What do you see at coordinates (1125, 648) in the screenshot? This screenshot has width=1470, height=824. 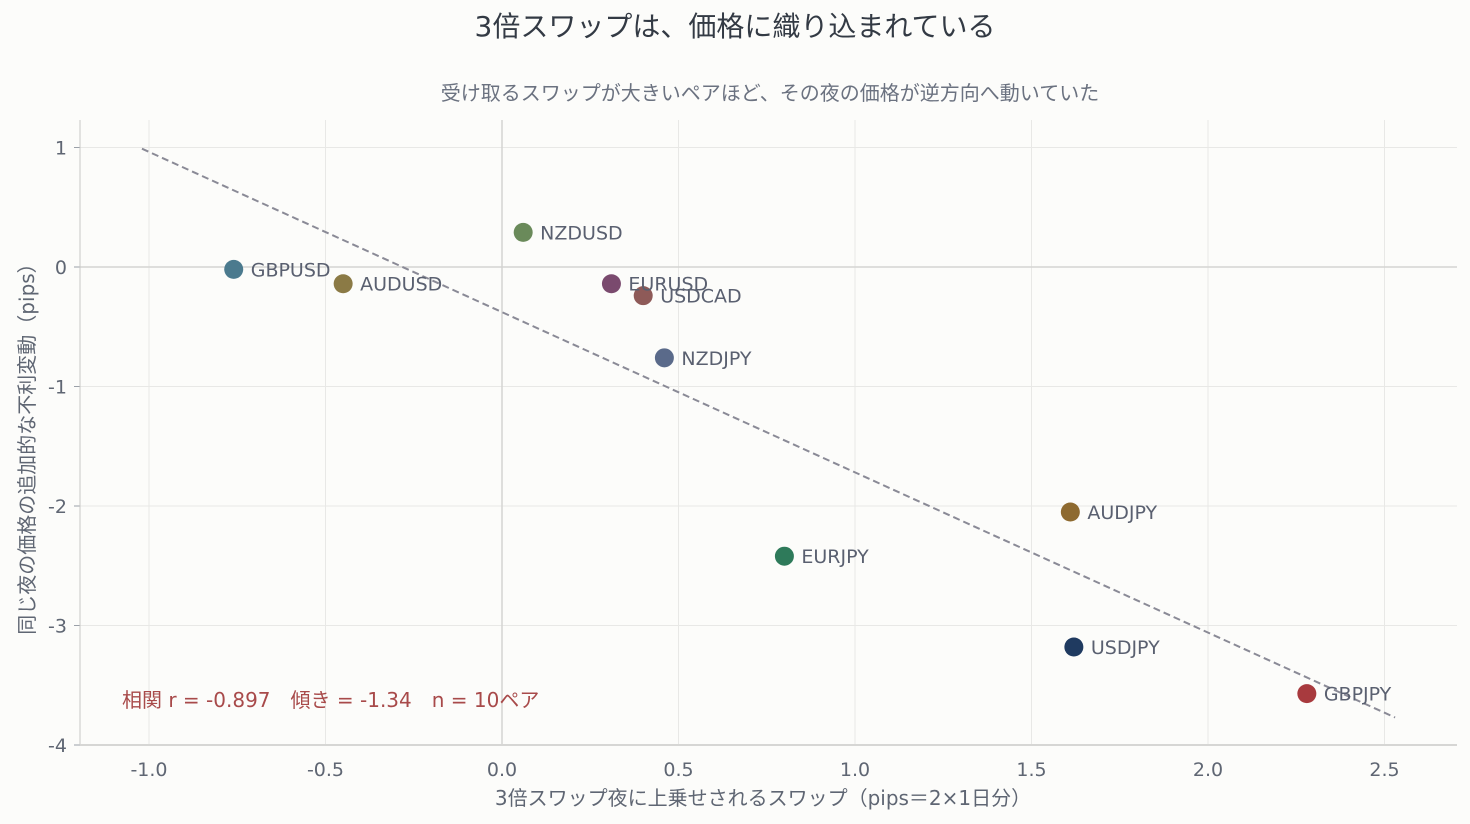 I see `point-label-usdjpy: USDJPY` at bounding box center [1125, 648].